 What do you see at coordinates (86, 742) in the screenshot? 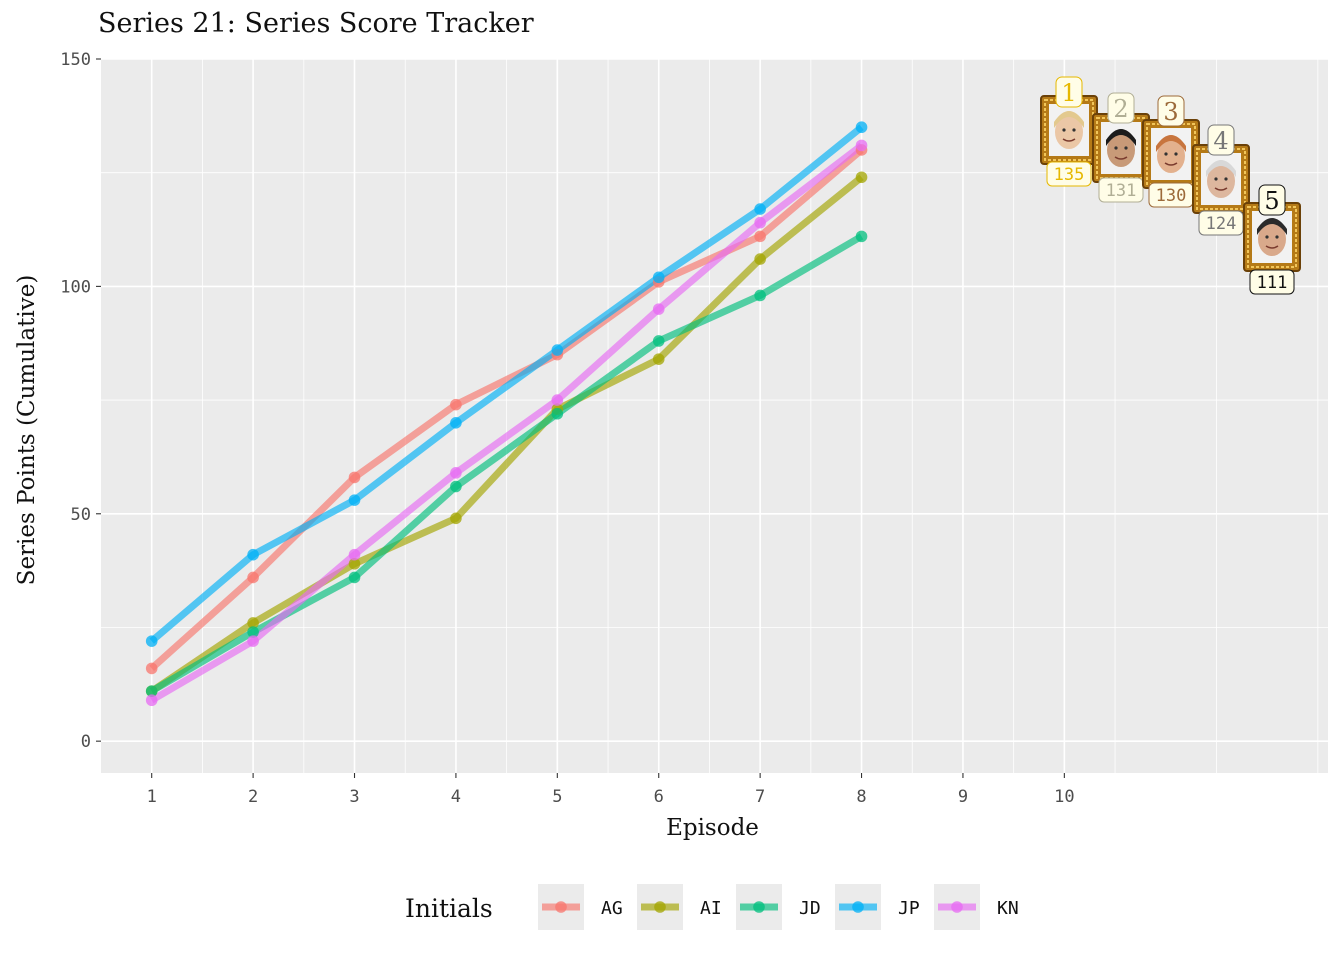
I see `y-tick-label: 0` at bounding box center [86, 742].